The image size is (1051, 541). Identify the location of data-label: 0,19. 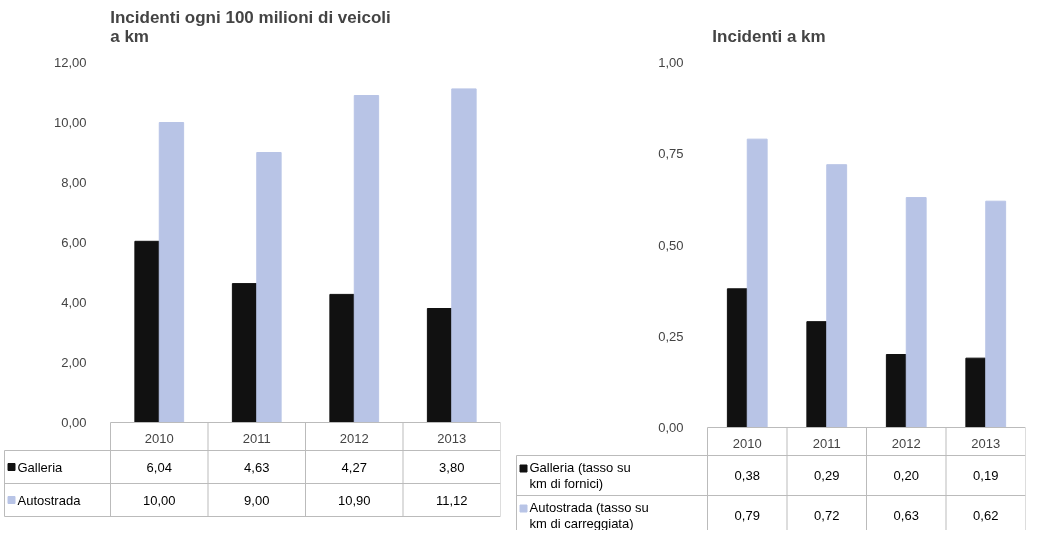
(986, 475).